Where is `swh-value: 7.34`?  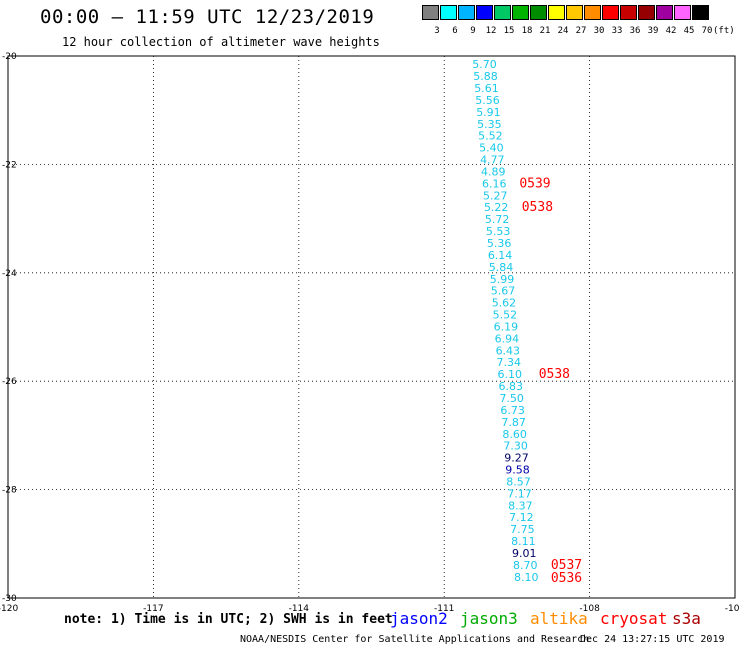 swh-value: 7.34 is located at coordinates (509, 362).